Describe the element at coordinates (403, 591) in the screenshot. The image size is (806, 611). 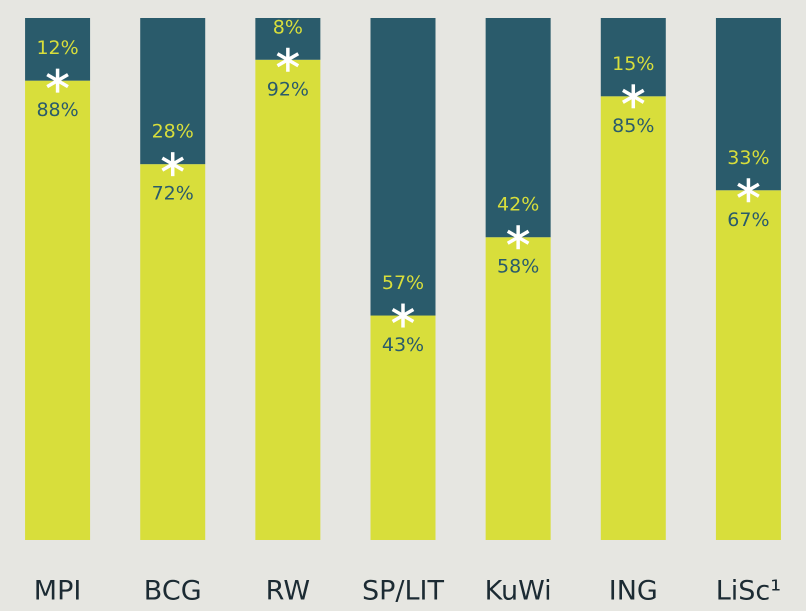
I see `x-tick-label: SP/LIT` at that location.